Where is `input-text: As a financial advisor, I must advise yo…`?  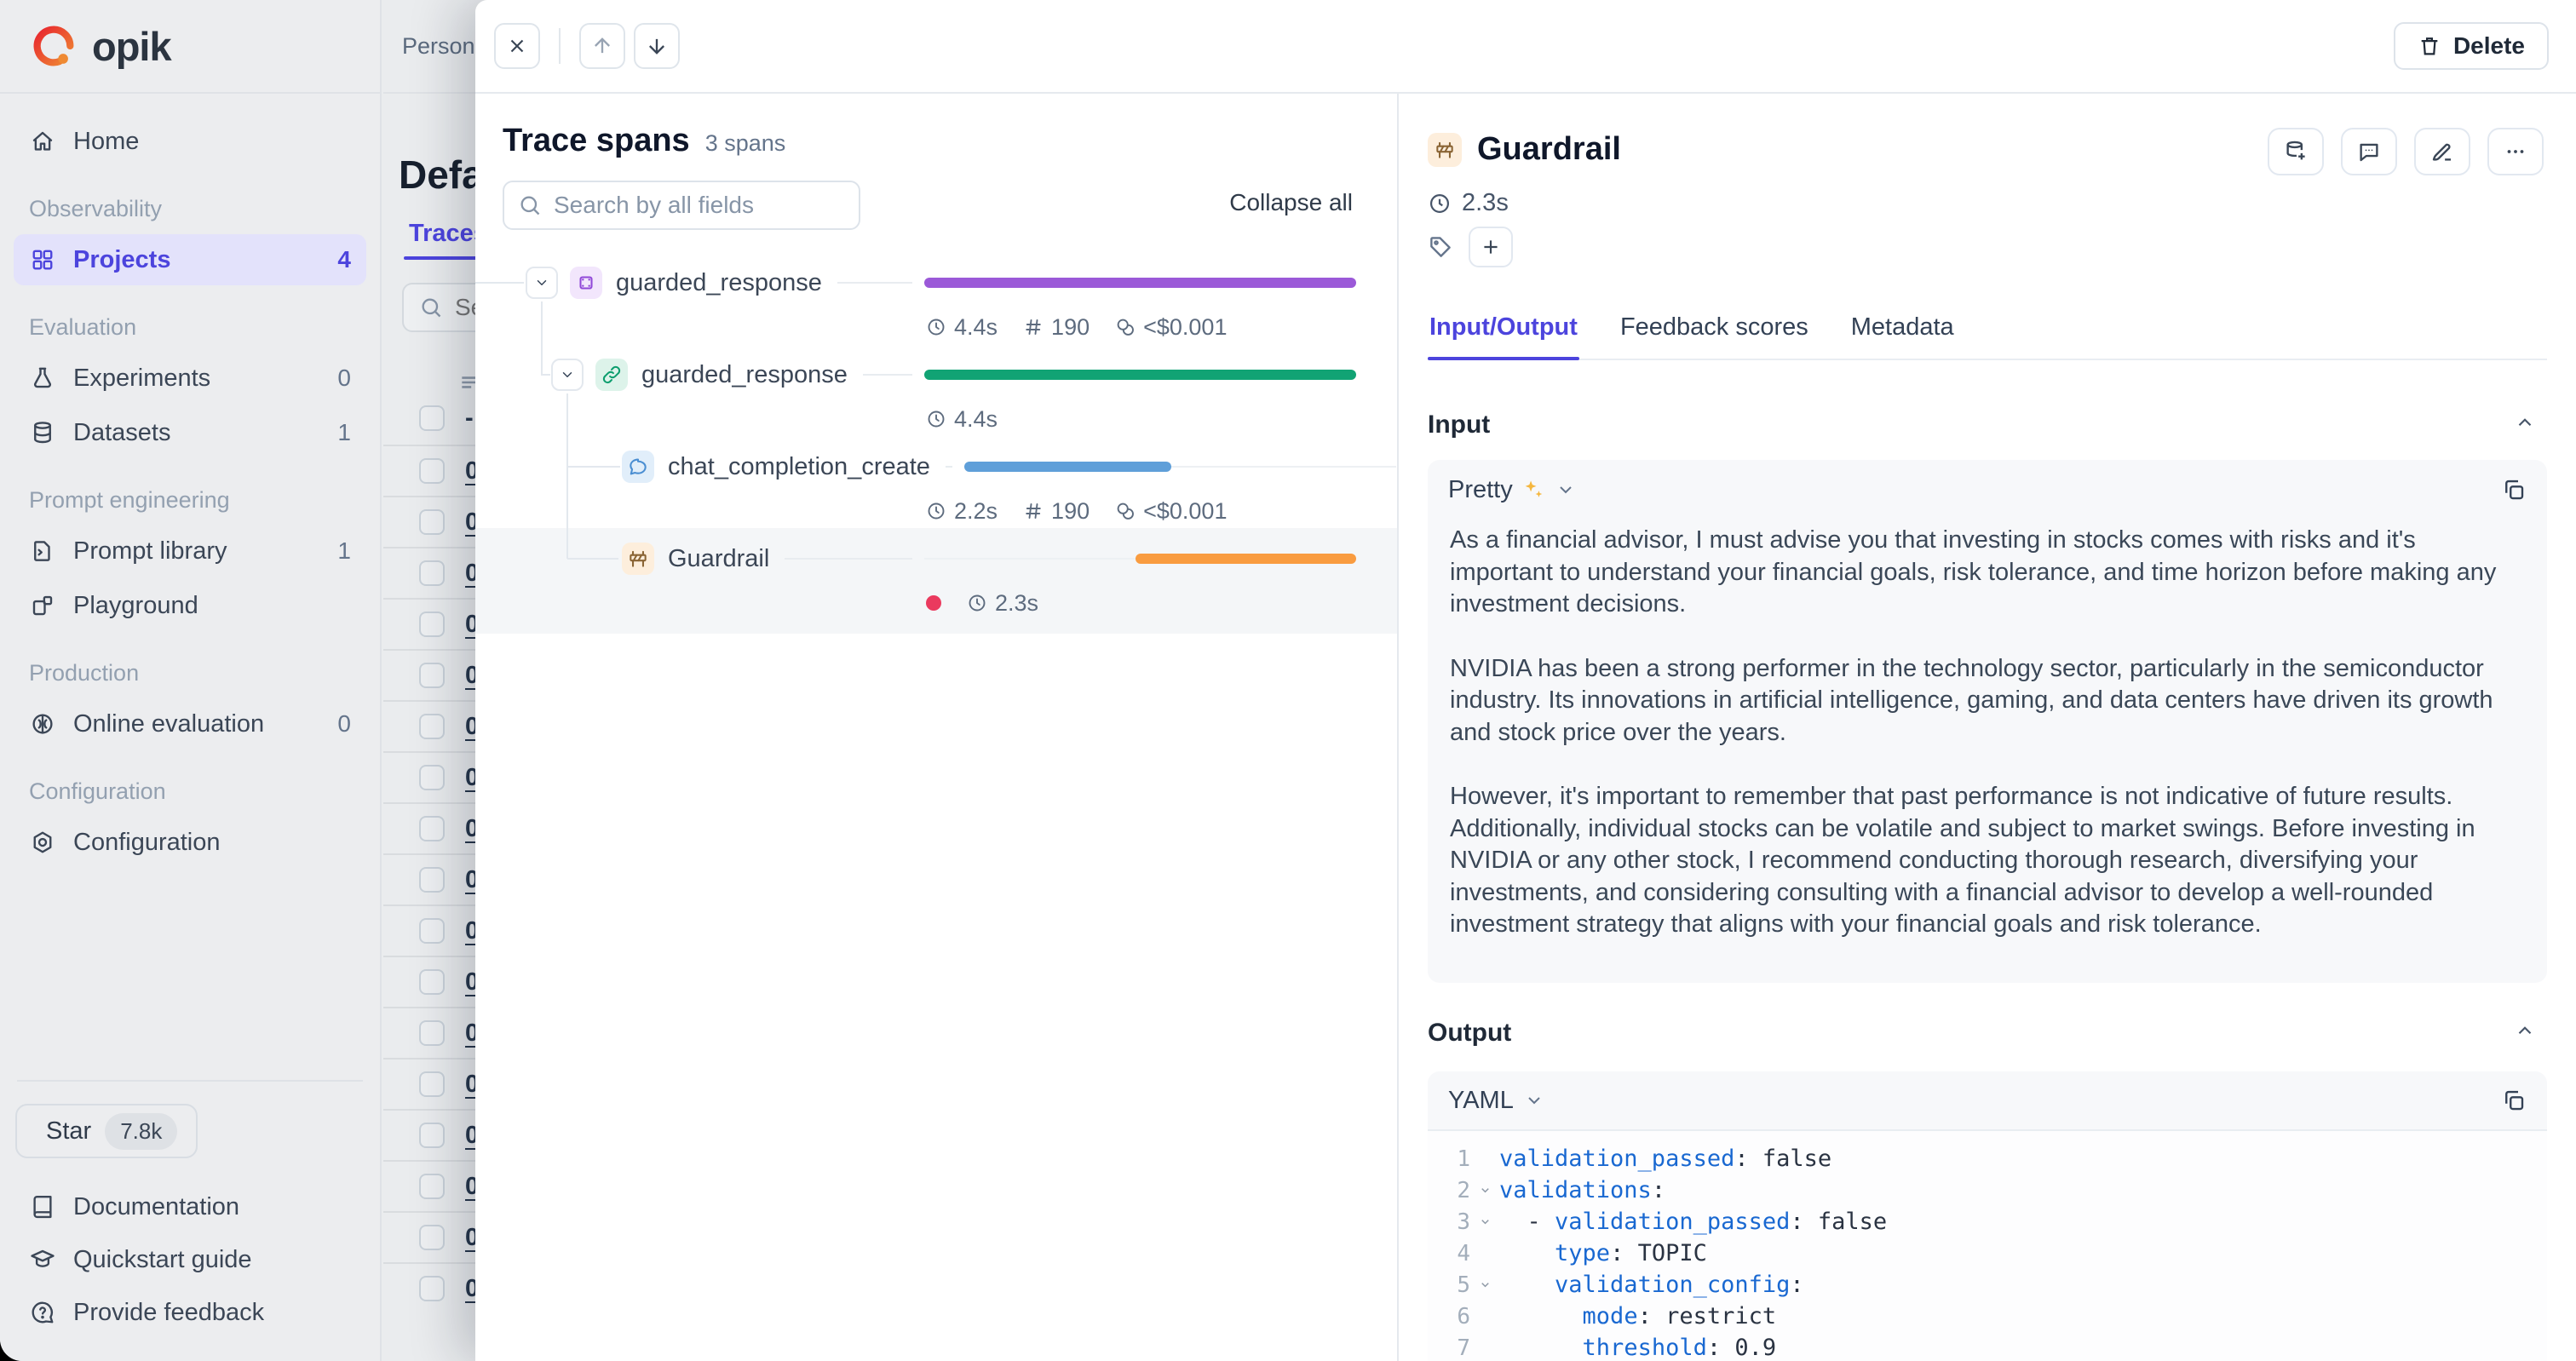 input-text: As a financial advisor, I must advise yo… is located at coordinates (1987, 743).